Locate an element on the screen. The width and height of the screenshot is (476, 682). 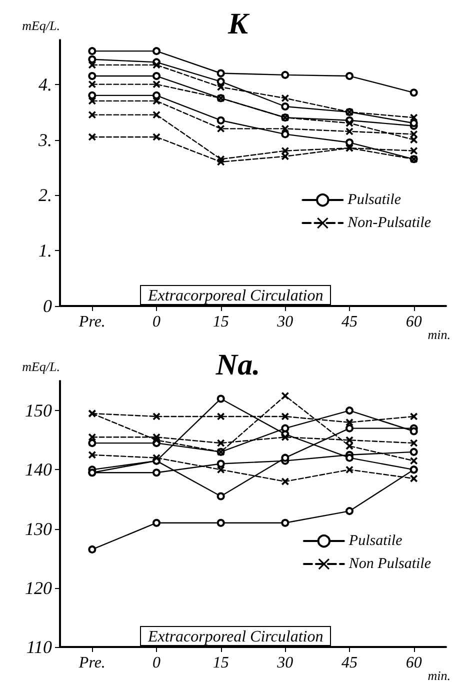
y-tick-label: 140 is located at coordinates (38, 470).